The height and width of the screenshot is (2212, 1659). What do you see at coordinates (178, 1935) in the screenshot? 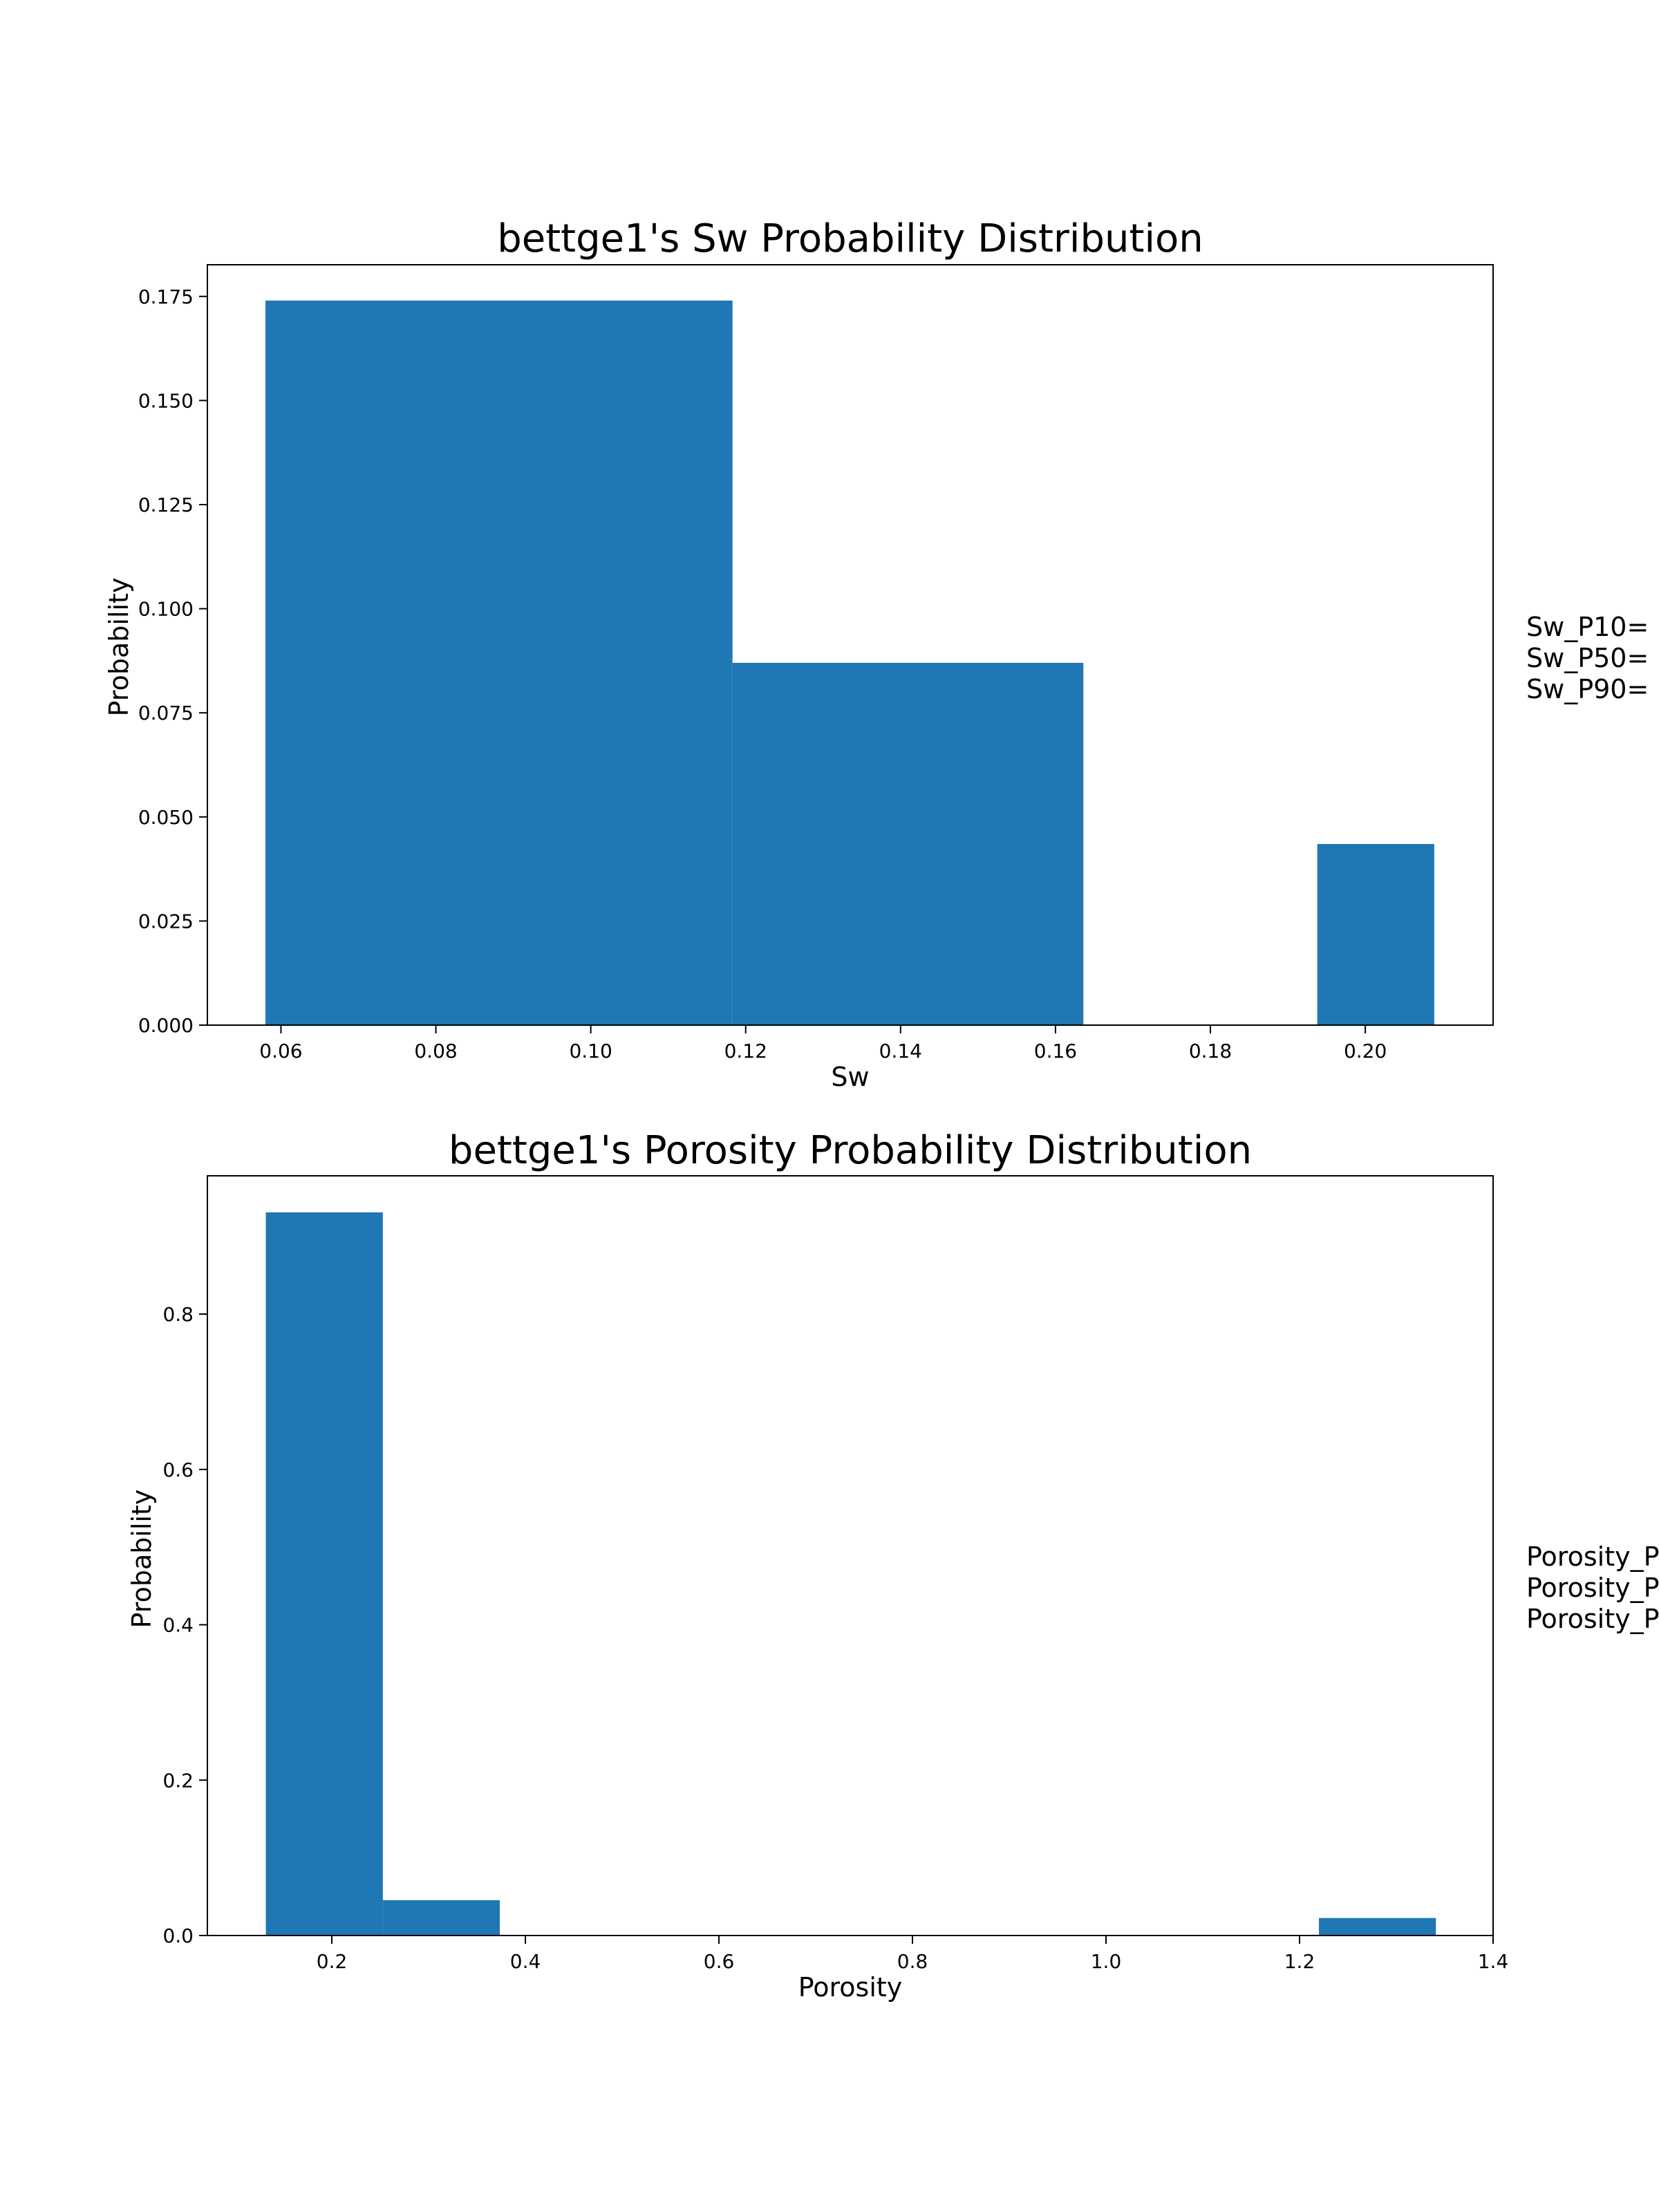
I see `porosity-y-tick-label: 0.0` at bounding box center [178, 1935].